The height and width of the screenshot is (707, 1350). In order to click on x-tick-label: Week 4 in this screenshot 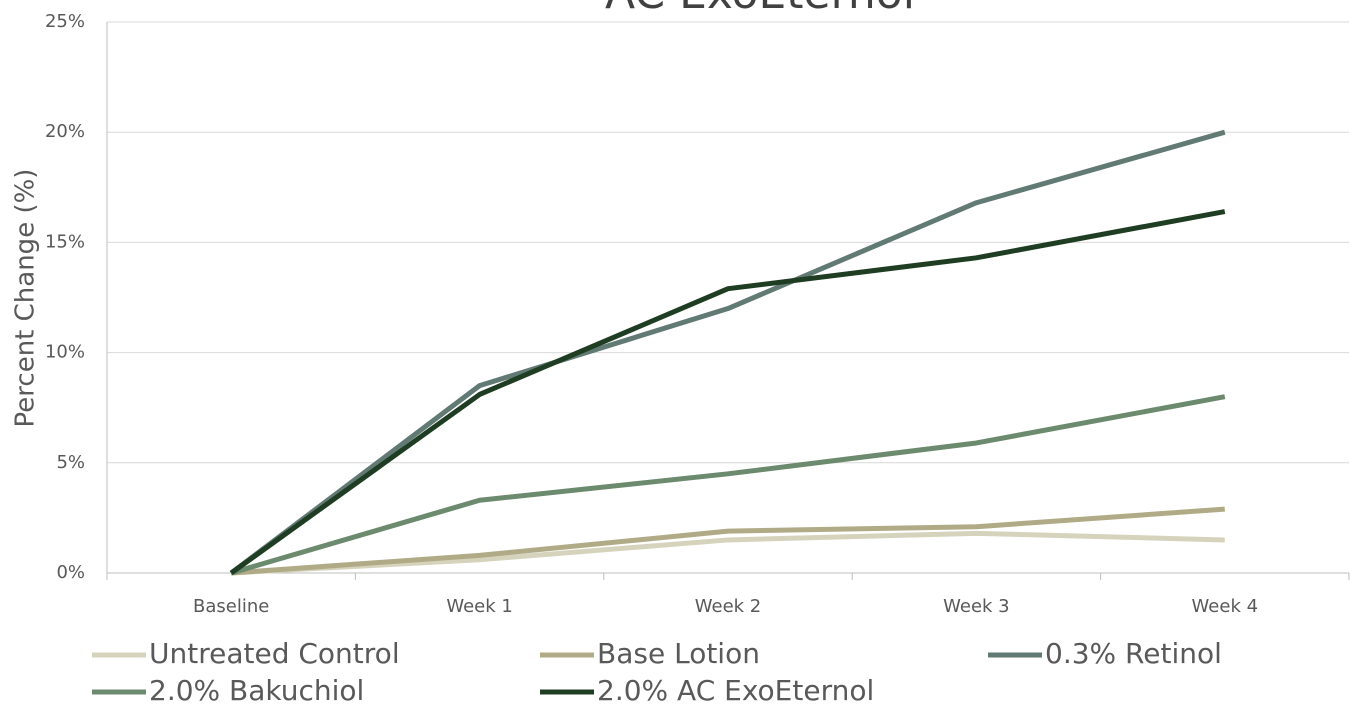, I will do `click(1225, 606)`.